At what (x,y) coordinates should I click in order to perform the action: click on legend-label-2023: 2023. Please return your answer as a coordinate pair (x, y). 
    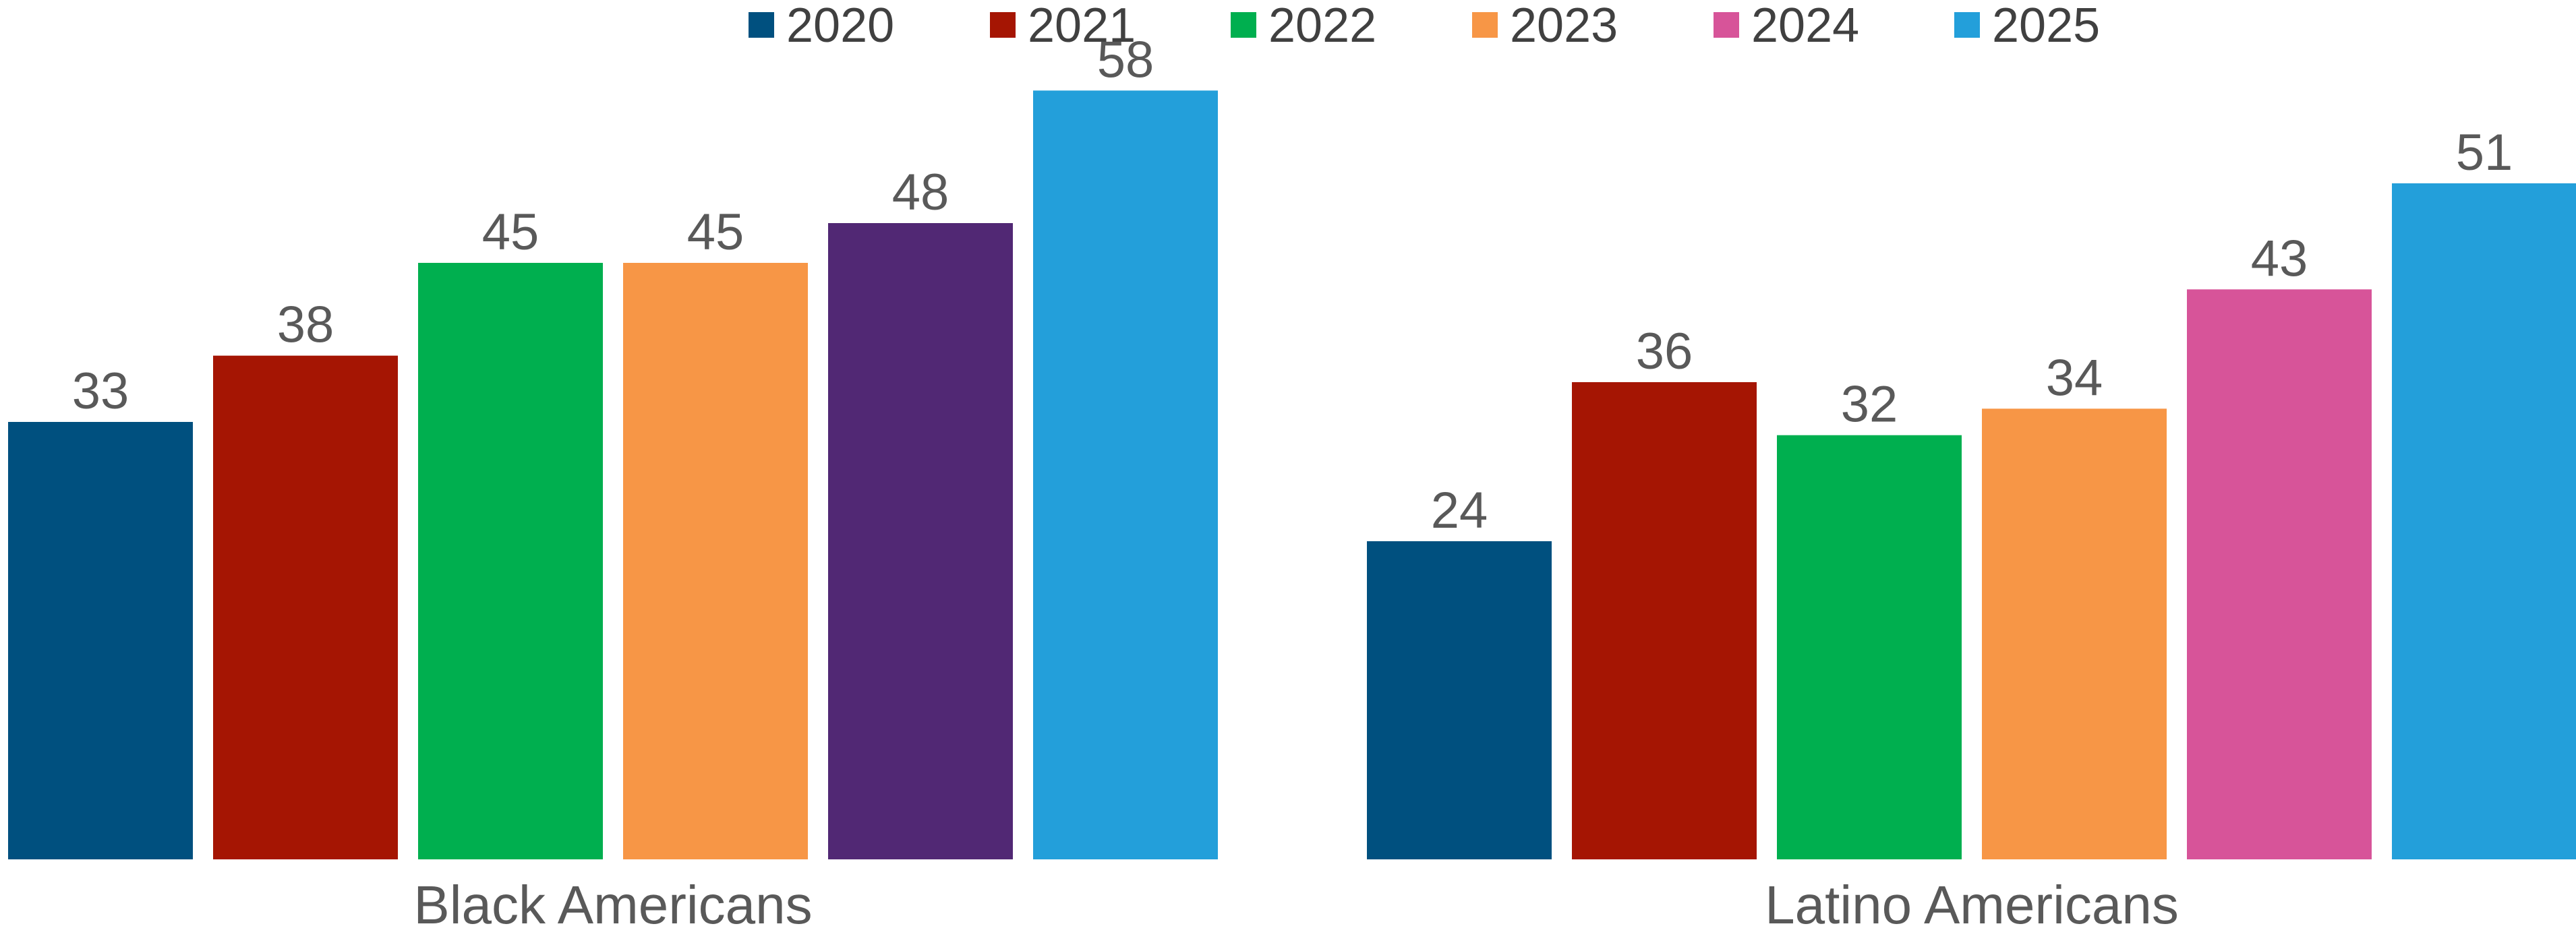
    Looking at the image, I should click on (1564, 26).